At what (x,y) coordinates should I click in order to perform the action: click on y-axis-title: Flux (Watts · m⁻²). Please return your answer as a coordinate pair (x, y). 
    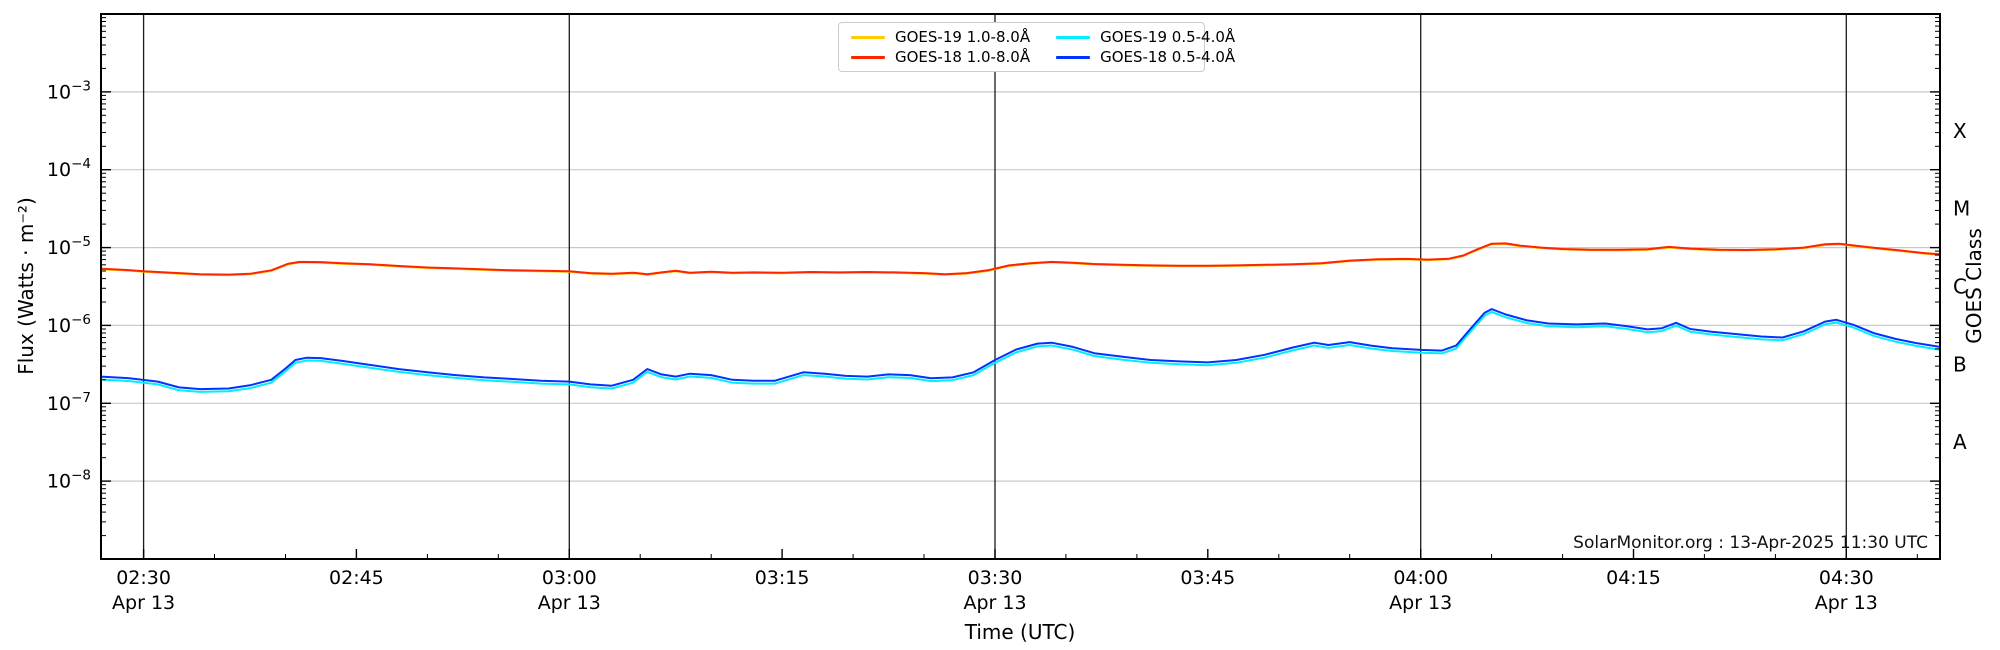
    Looking at the image, I should click on (26, 286).